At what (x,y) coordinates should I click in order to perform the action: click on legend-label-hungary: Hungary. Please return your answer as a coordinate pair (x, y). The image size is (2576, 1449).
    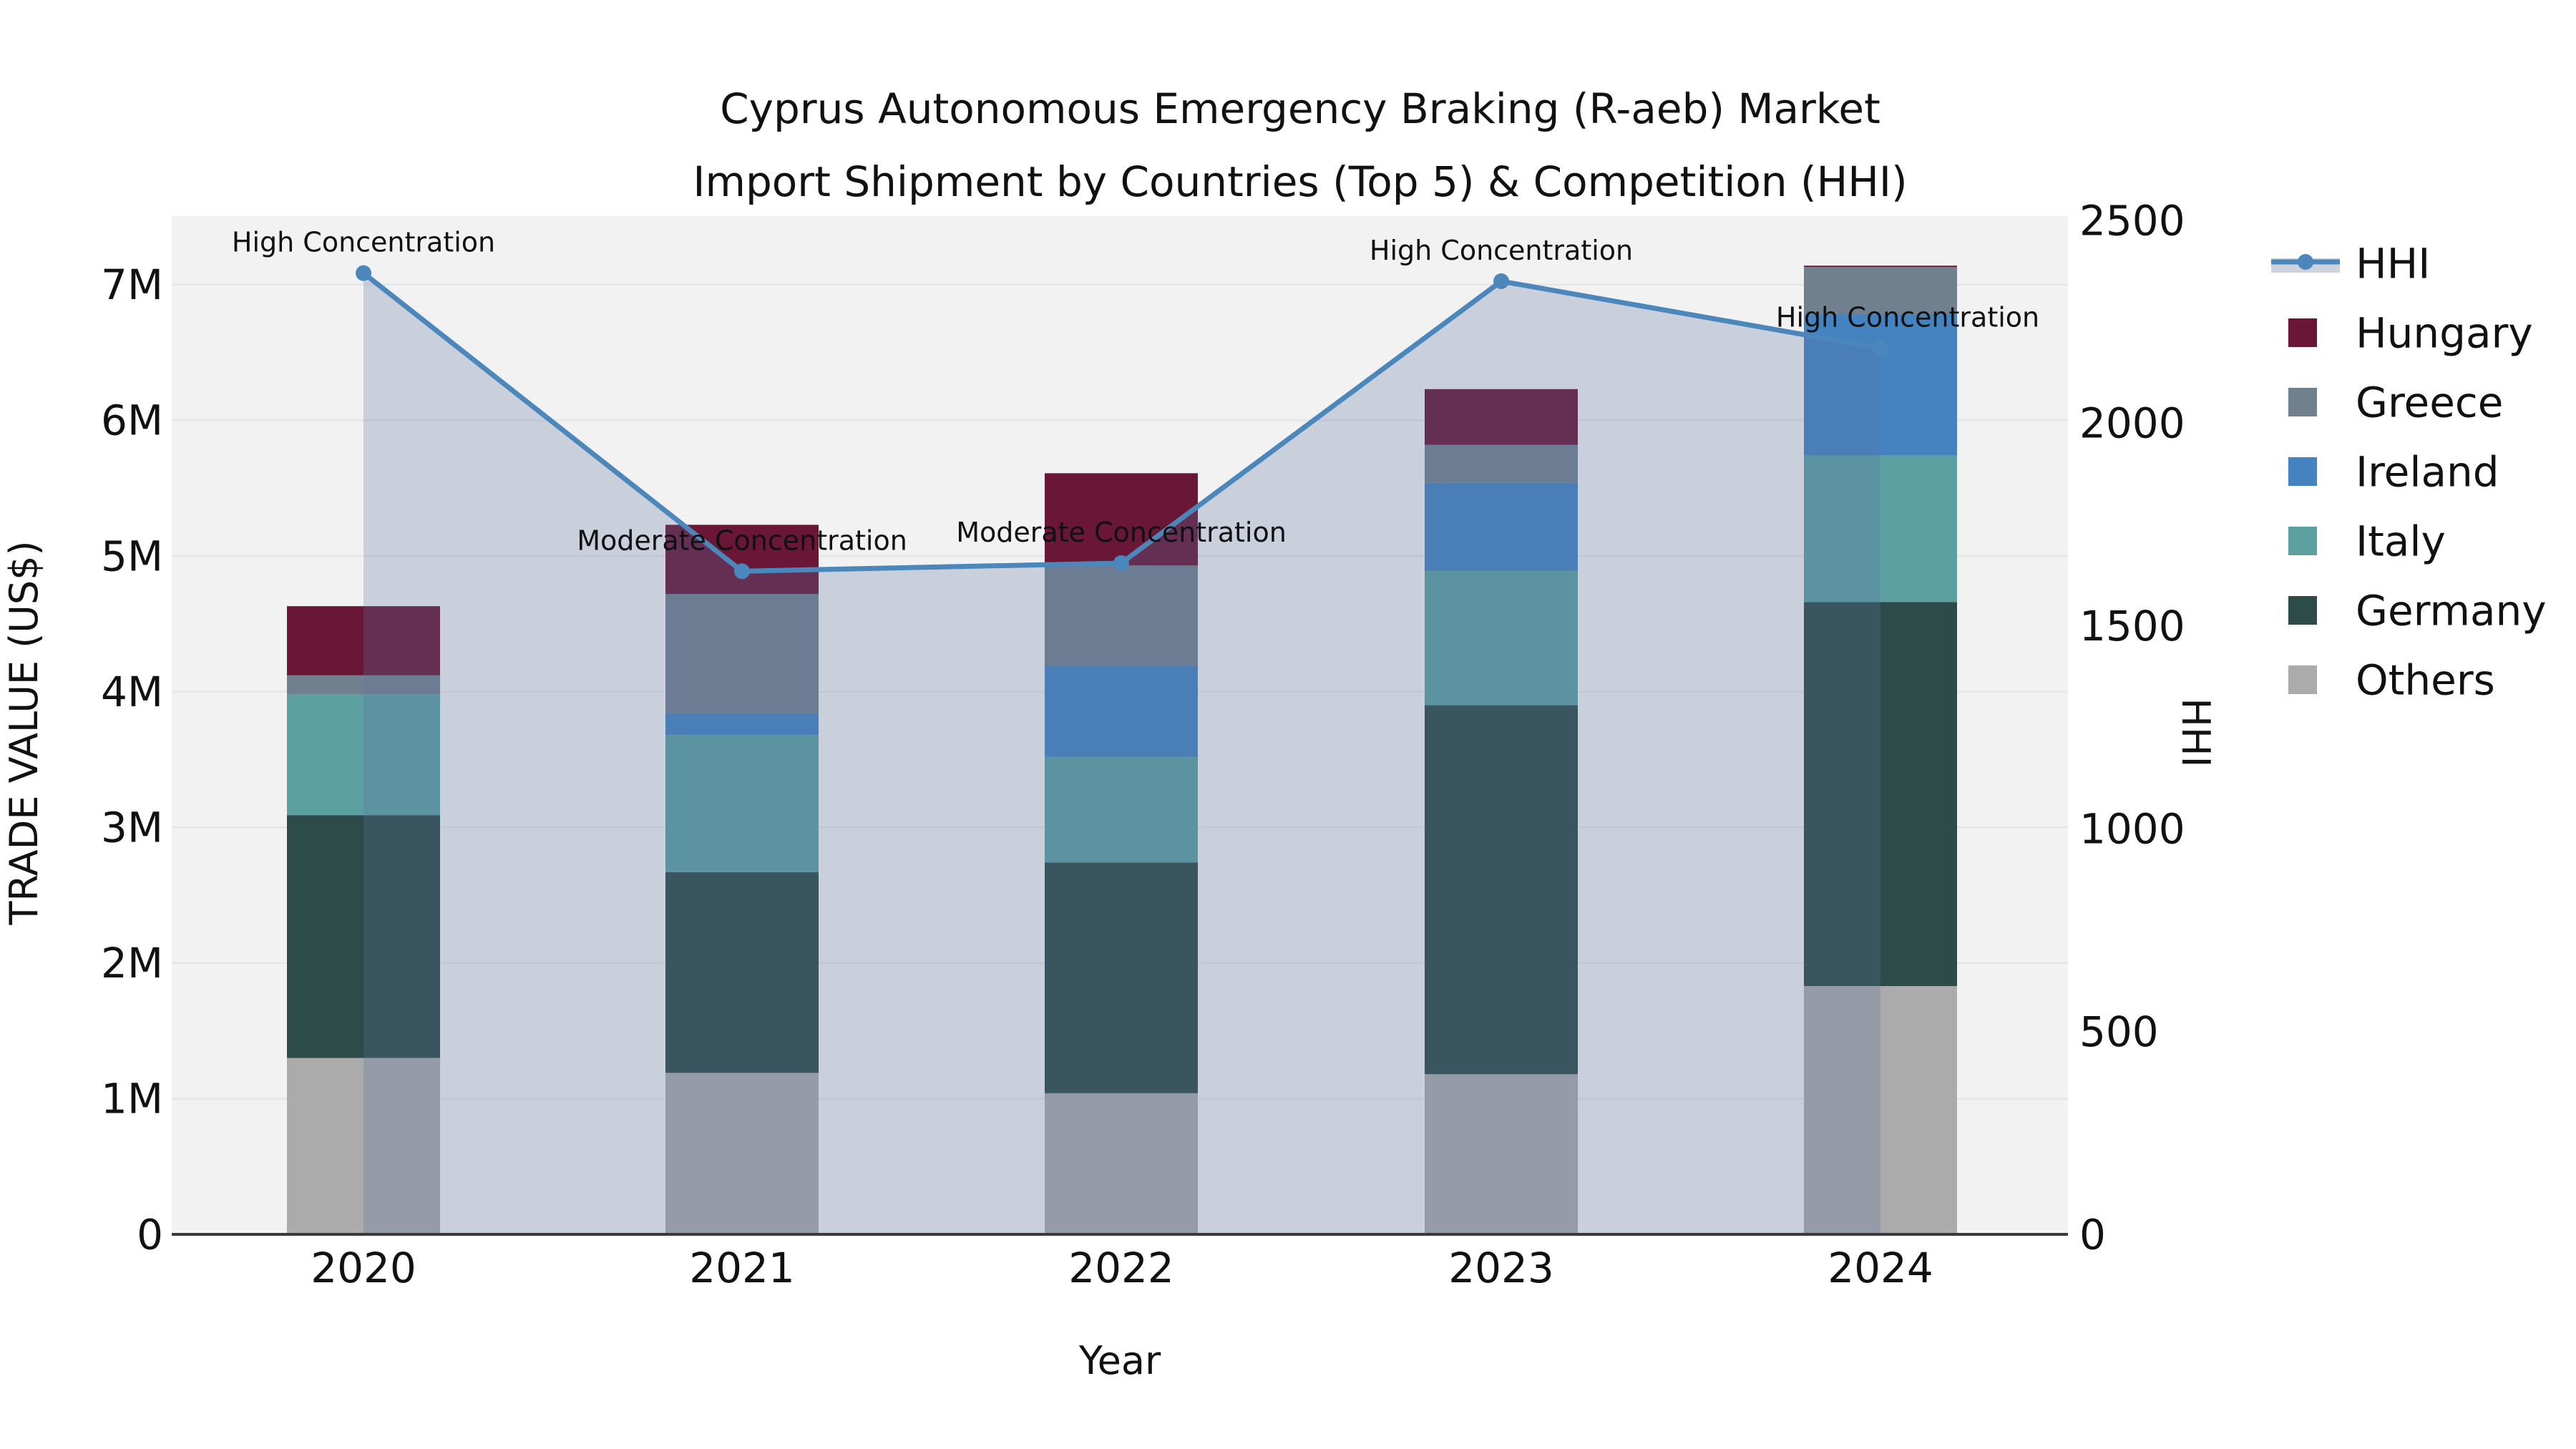
    Looking at the image, I should click on (2444, 332).